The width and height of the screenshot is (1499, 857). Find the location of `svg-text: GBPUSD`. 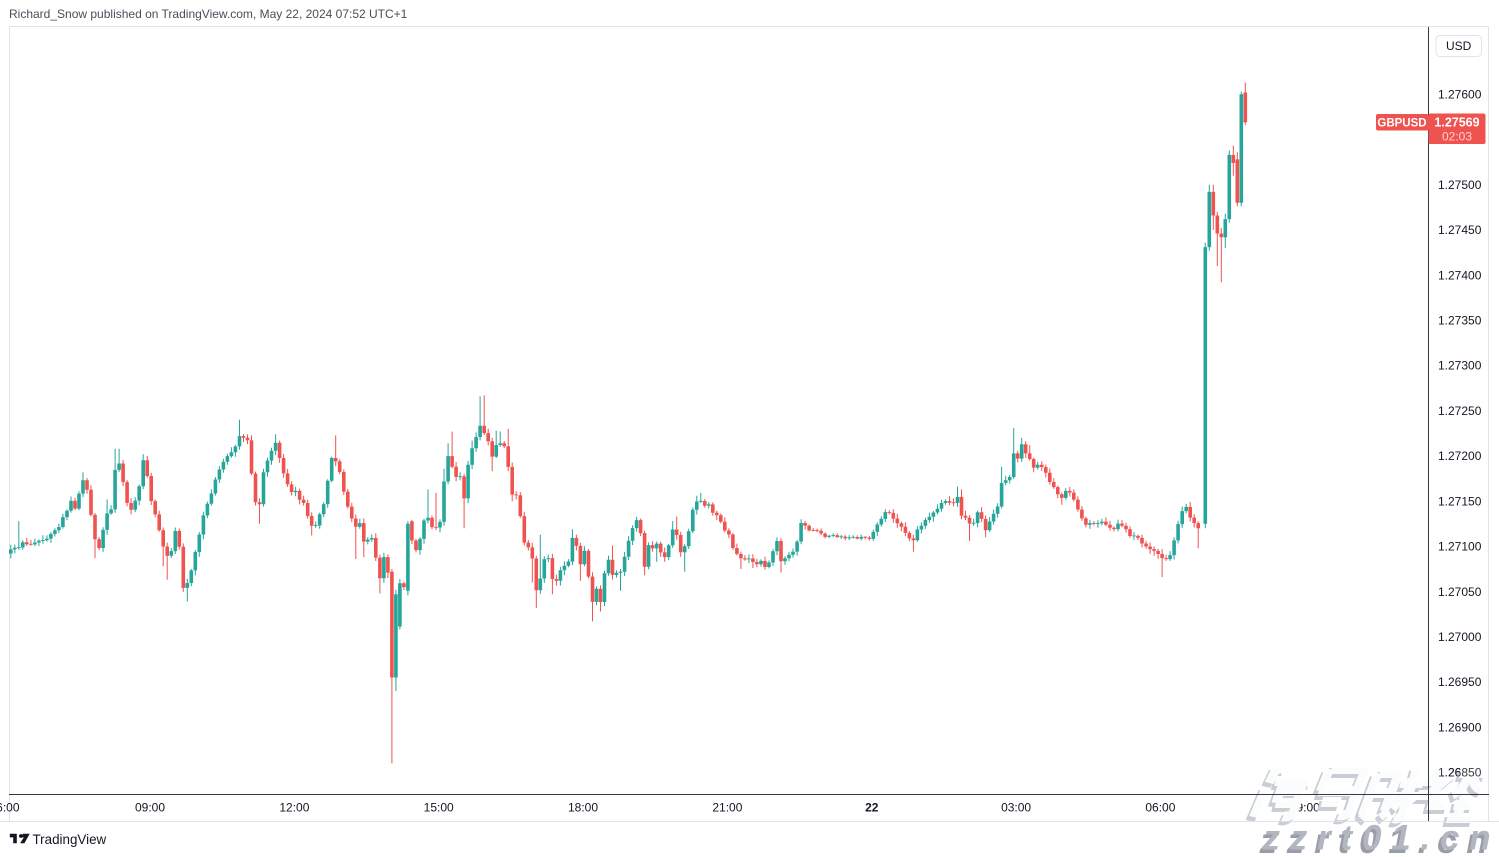

svg-text: GBPUSD is located at coordinates (1401, 123).